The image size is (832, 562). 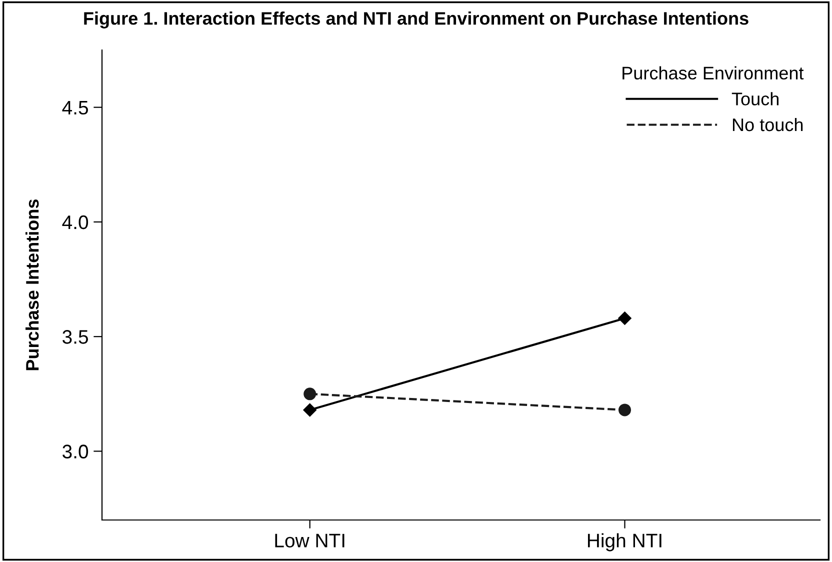 What do you see at coordinates (75, 222) in the screenshot?
I see `y-tick-label: 4.0` at bounding box center [75, 222].